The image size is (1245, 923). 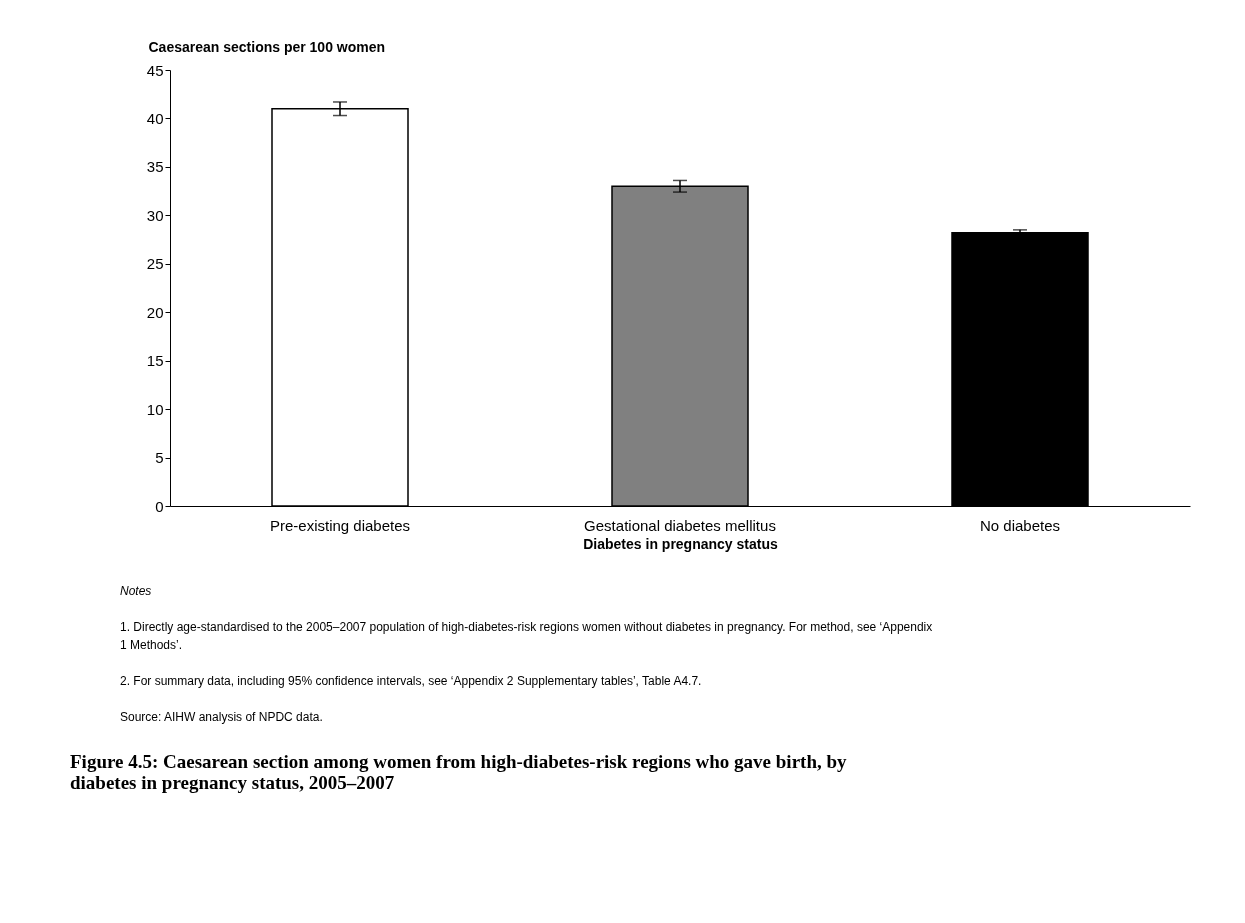 I want to click on y-tick-label: 20, so click(x=155, y=312).